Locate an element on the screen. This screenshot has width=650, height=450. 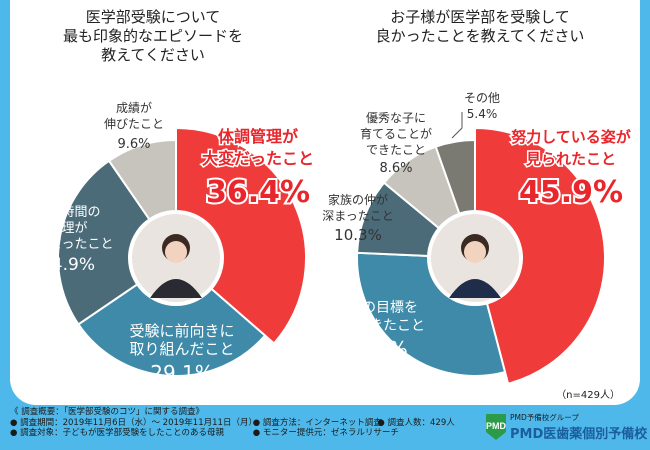
slice-label: 優秀な子に is located at coordinates (396, 118).